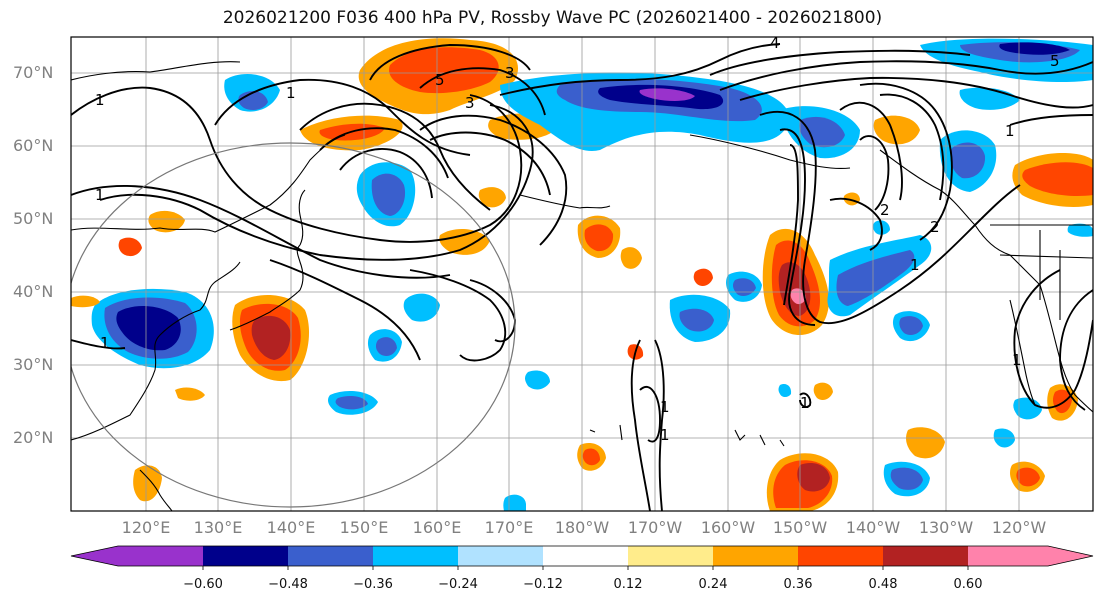 The height and width of the screenshot is (604, 1105). Describe the element at coordinates (798, 584) in the screenshot. I see `colorbar-tick: 0.36` at that location.